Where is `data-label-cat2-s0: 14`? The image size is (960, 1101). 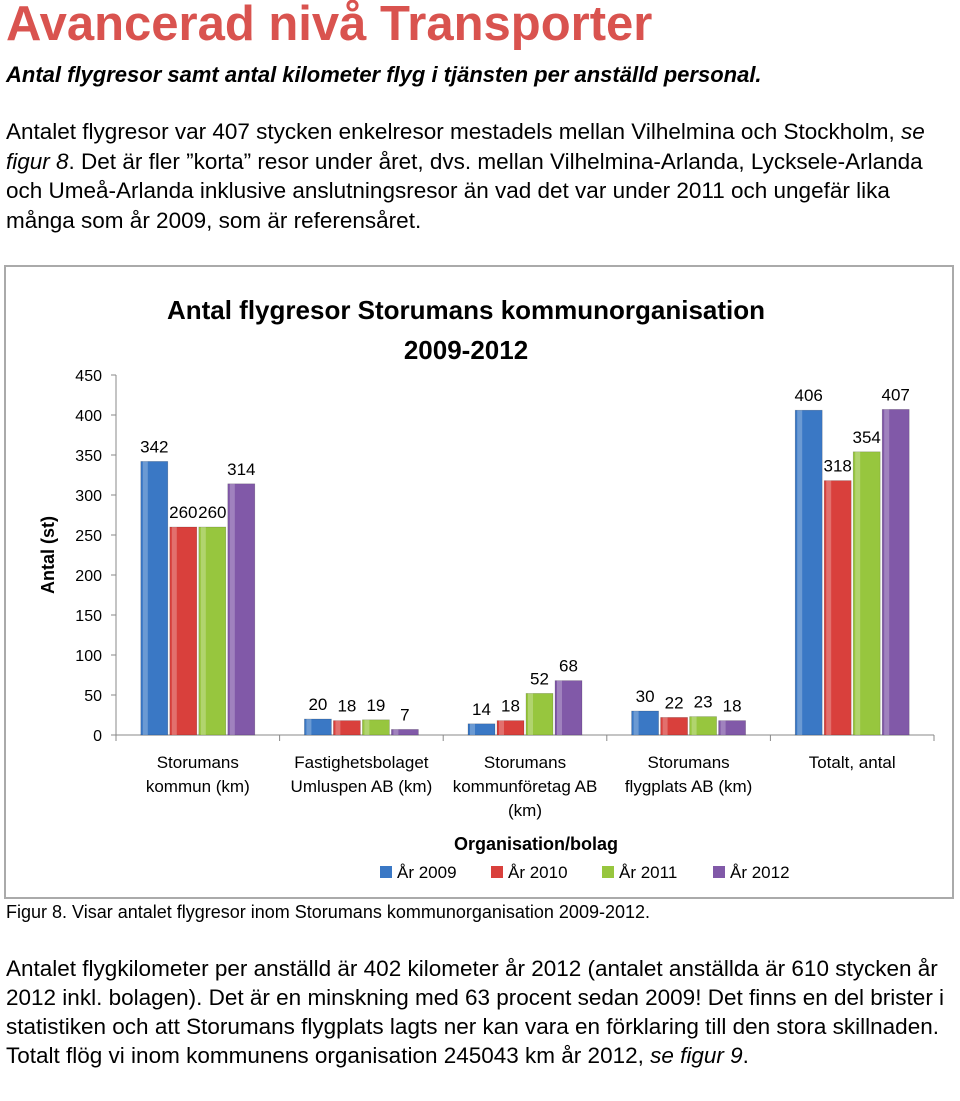
data-label-cat2-s0: 14 is located at coordinates (481, 709).